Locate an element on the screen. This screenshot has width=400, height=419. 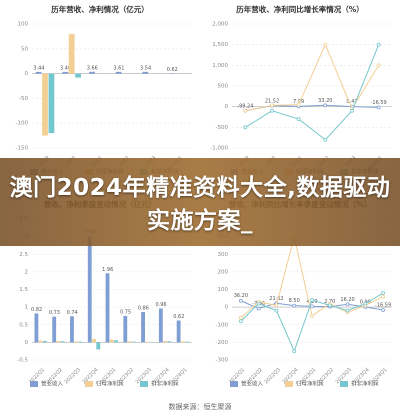
value-label: 3.61 is located at coordinates (118, 68).